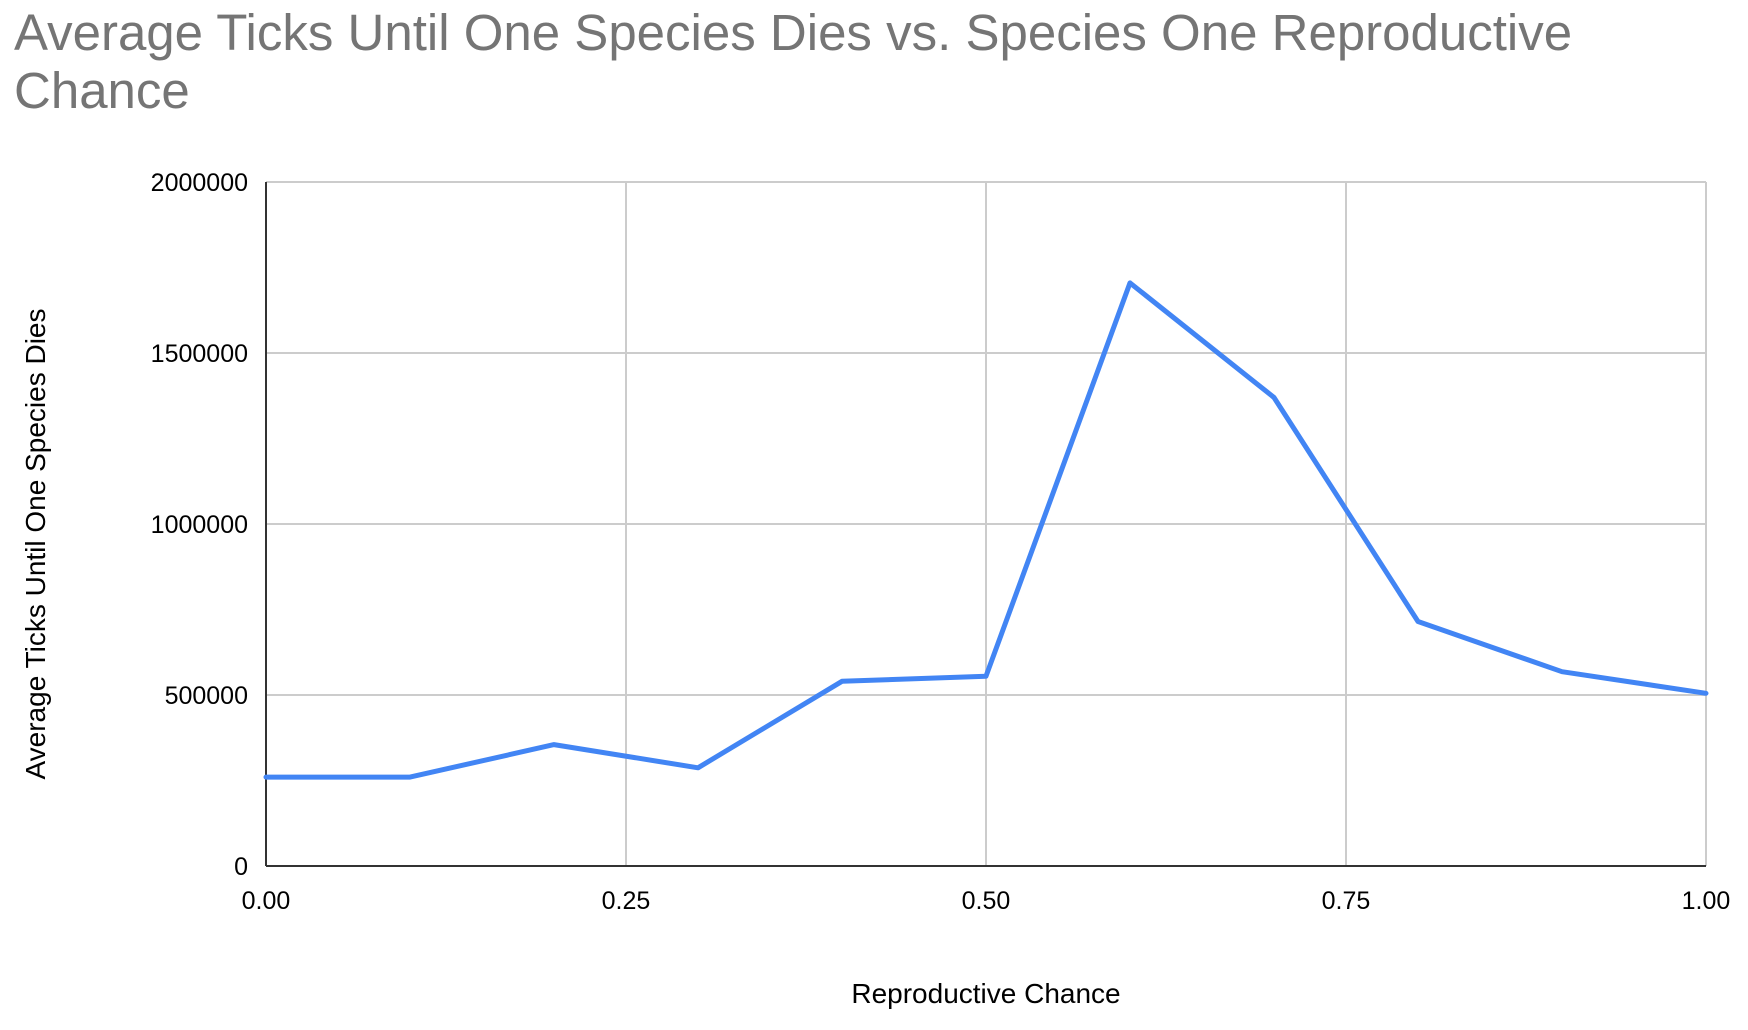  Describe the element at coordinates (199, 354) in the screenshot. I see `y-tick-label: 1500000` at that location.